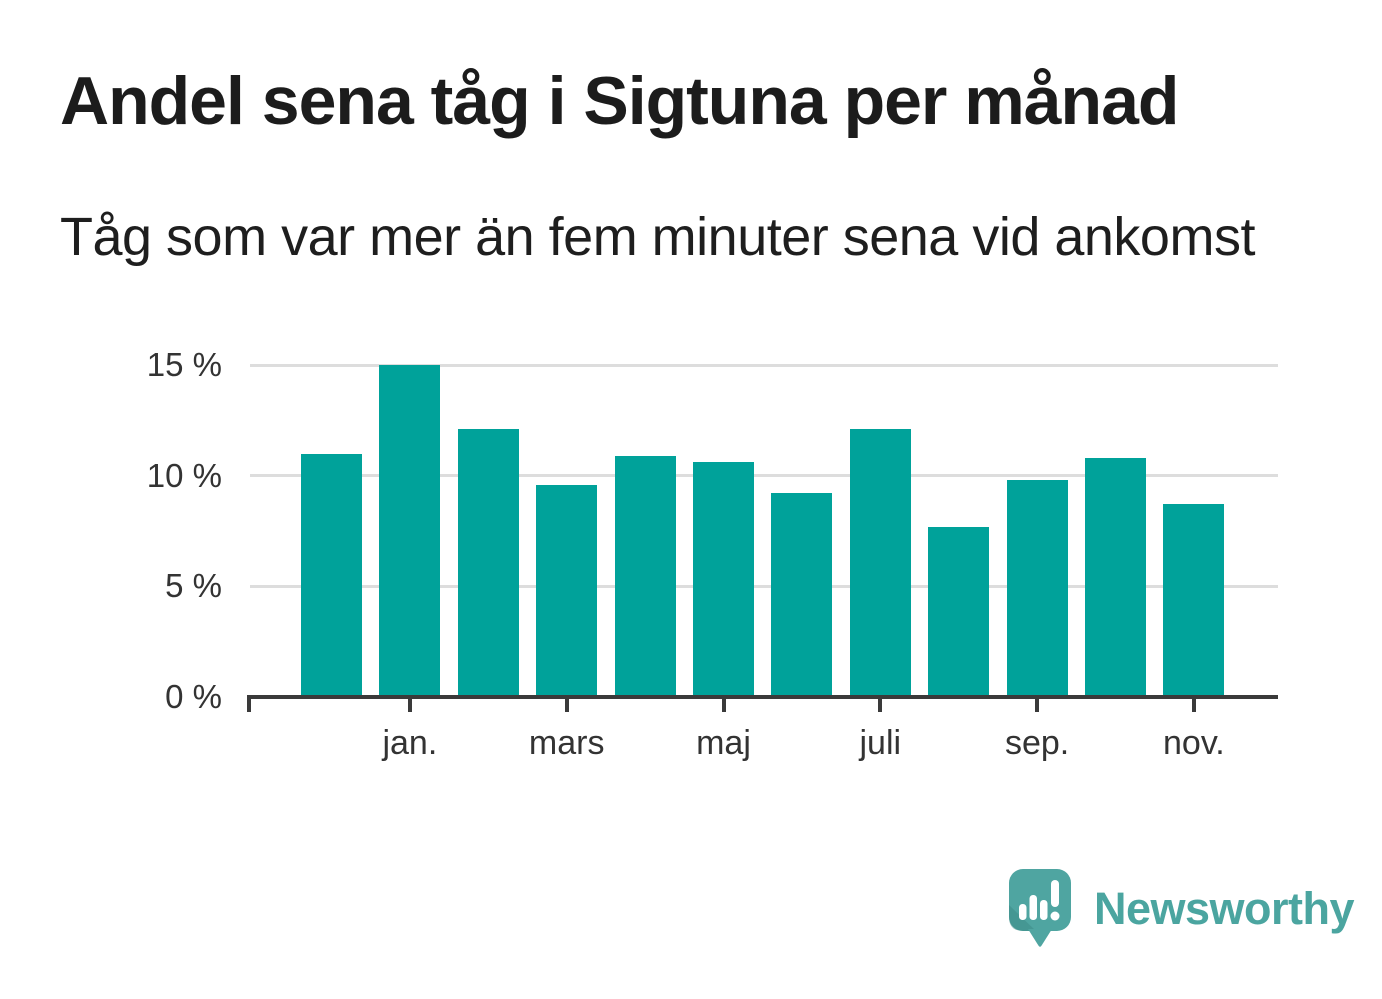 Image resolution: width=1382 pixels, height=999 pixels. Describe the element at coordinates (880, 743) in the screenshot. I see `x-tick-label: juli` at that location.